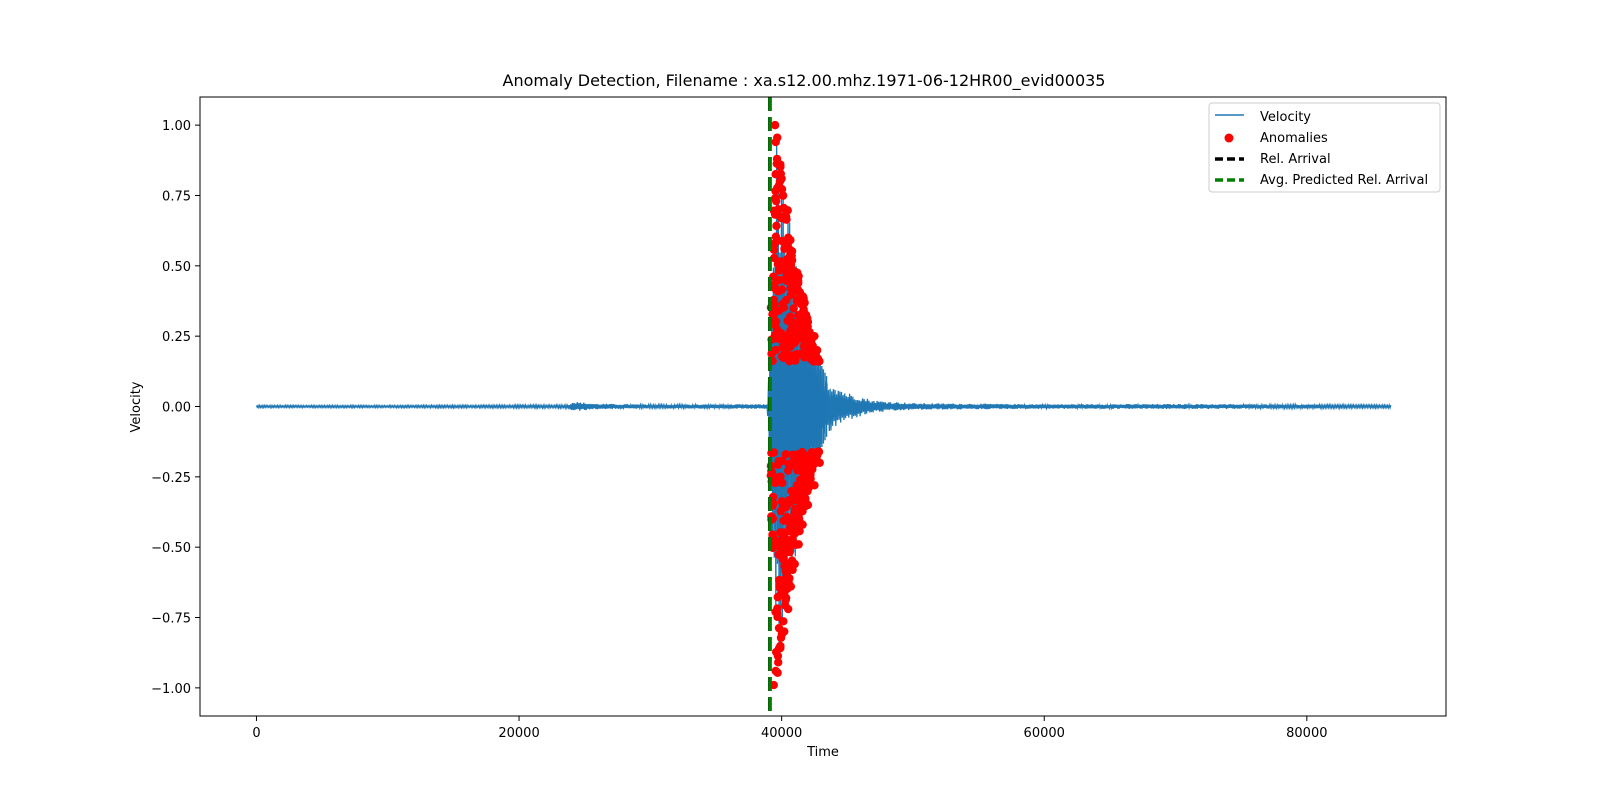 This screenshot has height=800, width=1600. Describe the element at coordinates (171, 548) in the screenshot. I see `y-tick-label: −0.50` at that location.